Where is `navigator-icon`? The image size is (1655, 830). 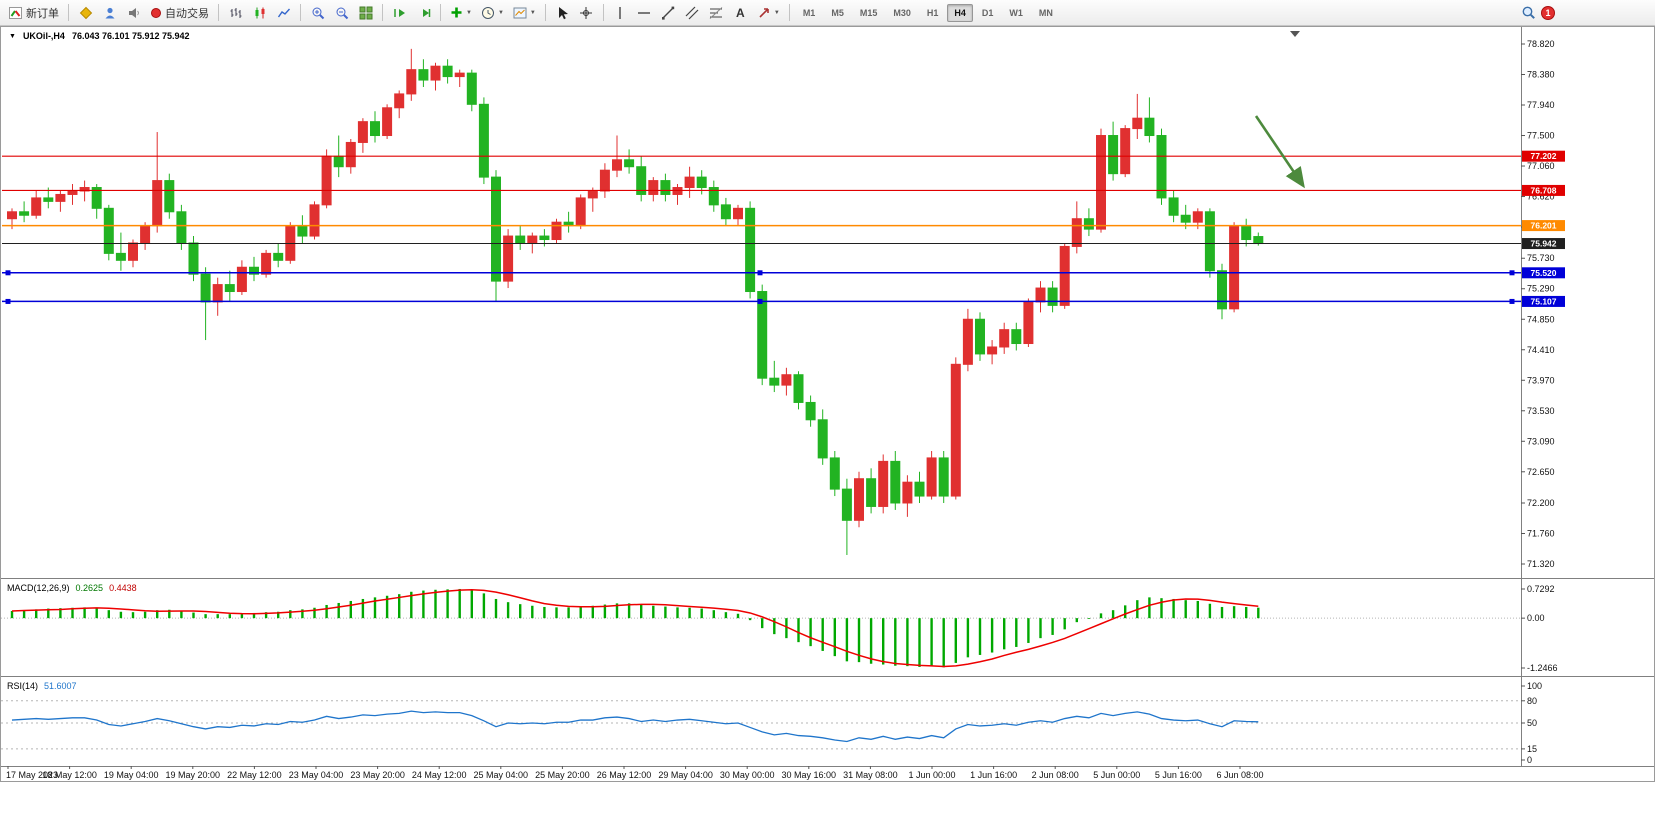 navigator-icon is located at coordinates (110, 13).